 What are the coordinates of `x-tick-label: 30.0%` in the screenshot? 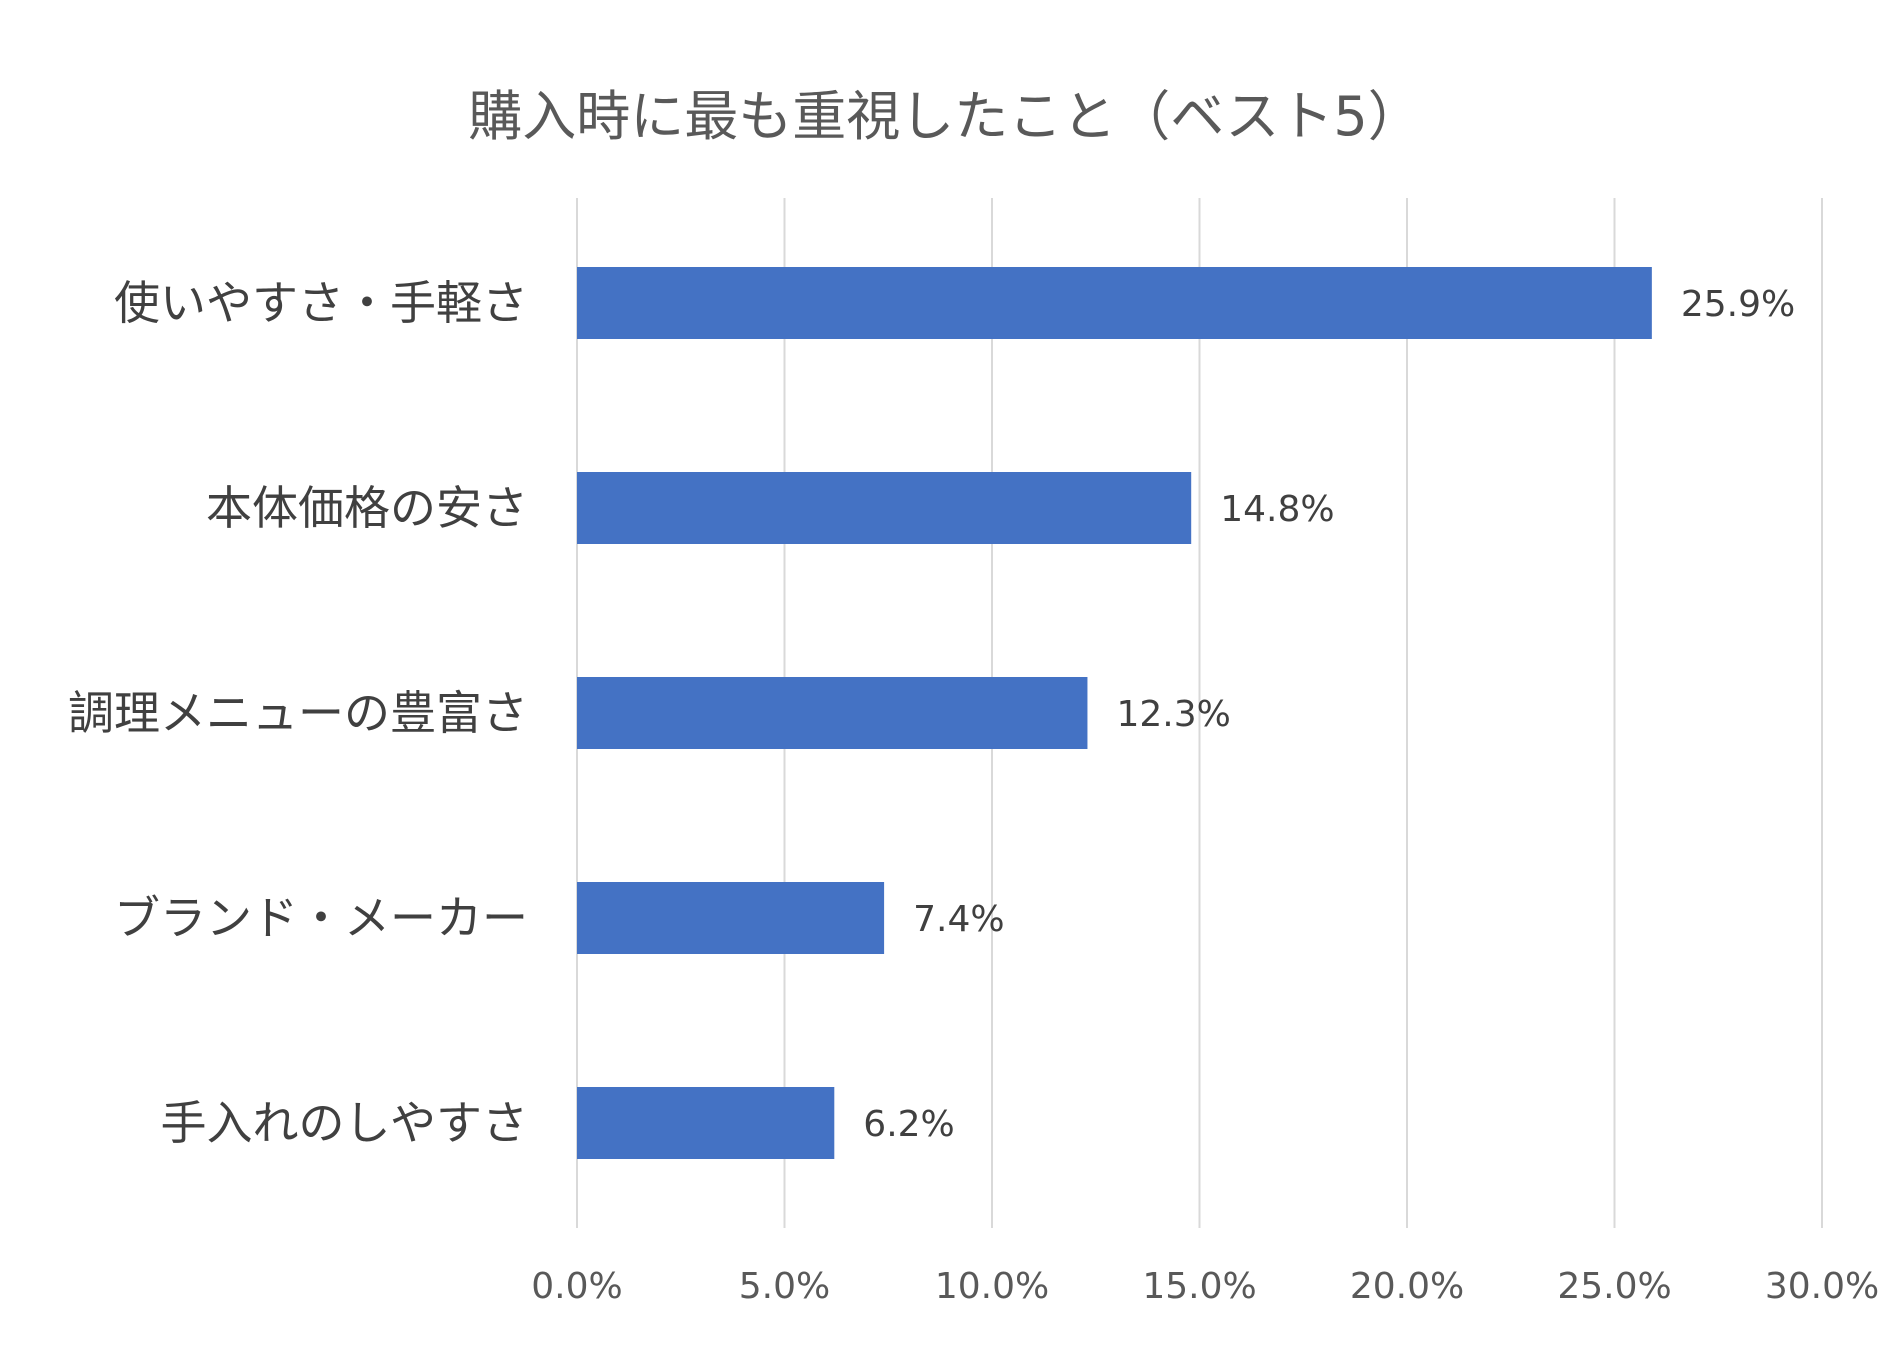 It's located at (1822, 1286).